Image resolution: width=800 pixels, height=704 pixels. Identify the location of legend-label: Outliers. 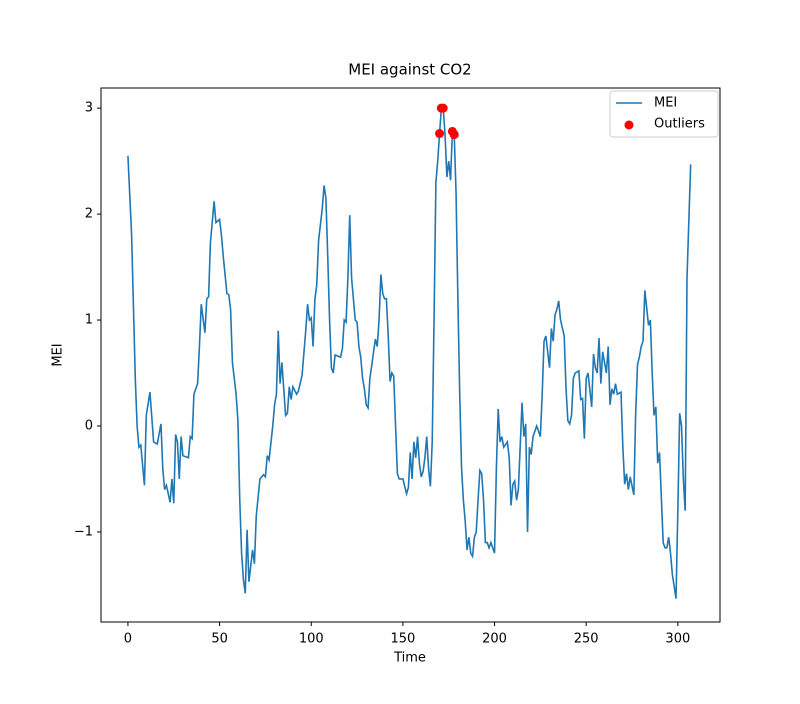
(679, 124).